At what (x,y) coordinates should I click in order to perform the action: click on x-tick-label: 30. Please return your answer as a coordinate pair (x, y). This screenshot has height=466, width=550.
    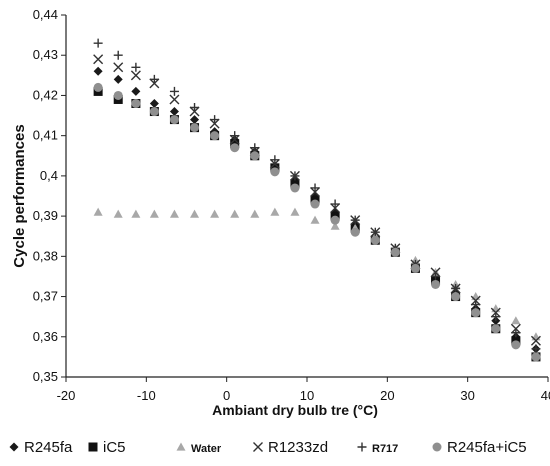
    Looking at the image, I should click on (467, 395).